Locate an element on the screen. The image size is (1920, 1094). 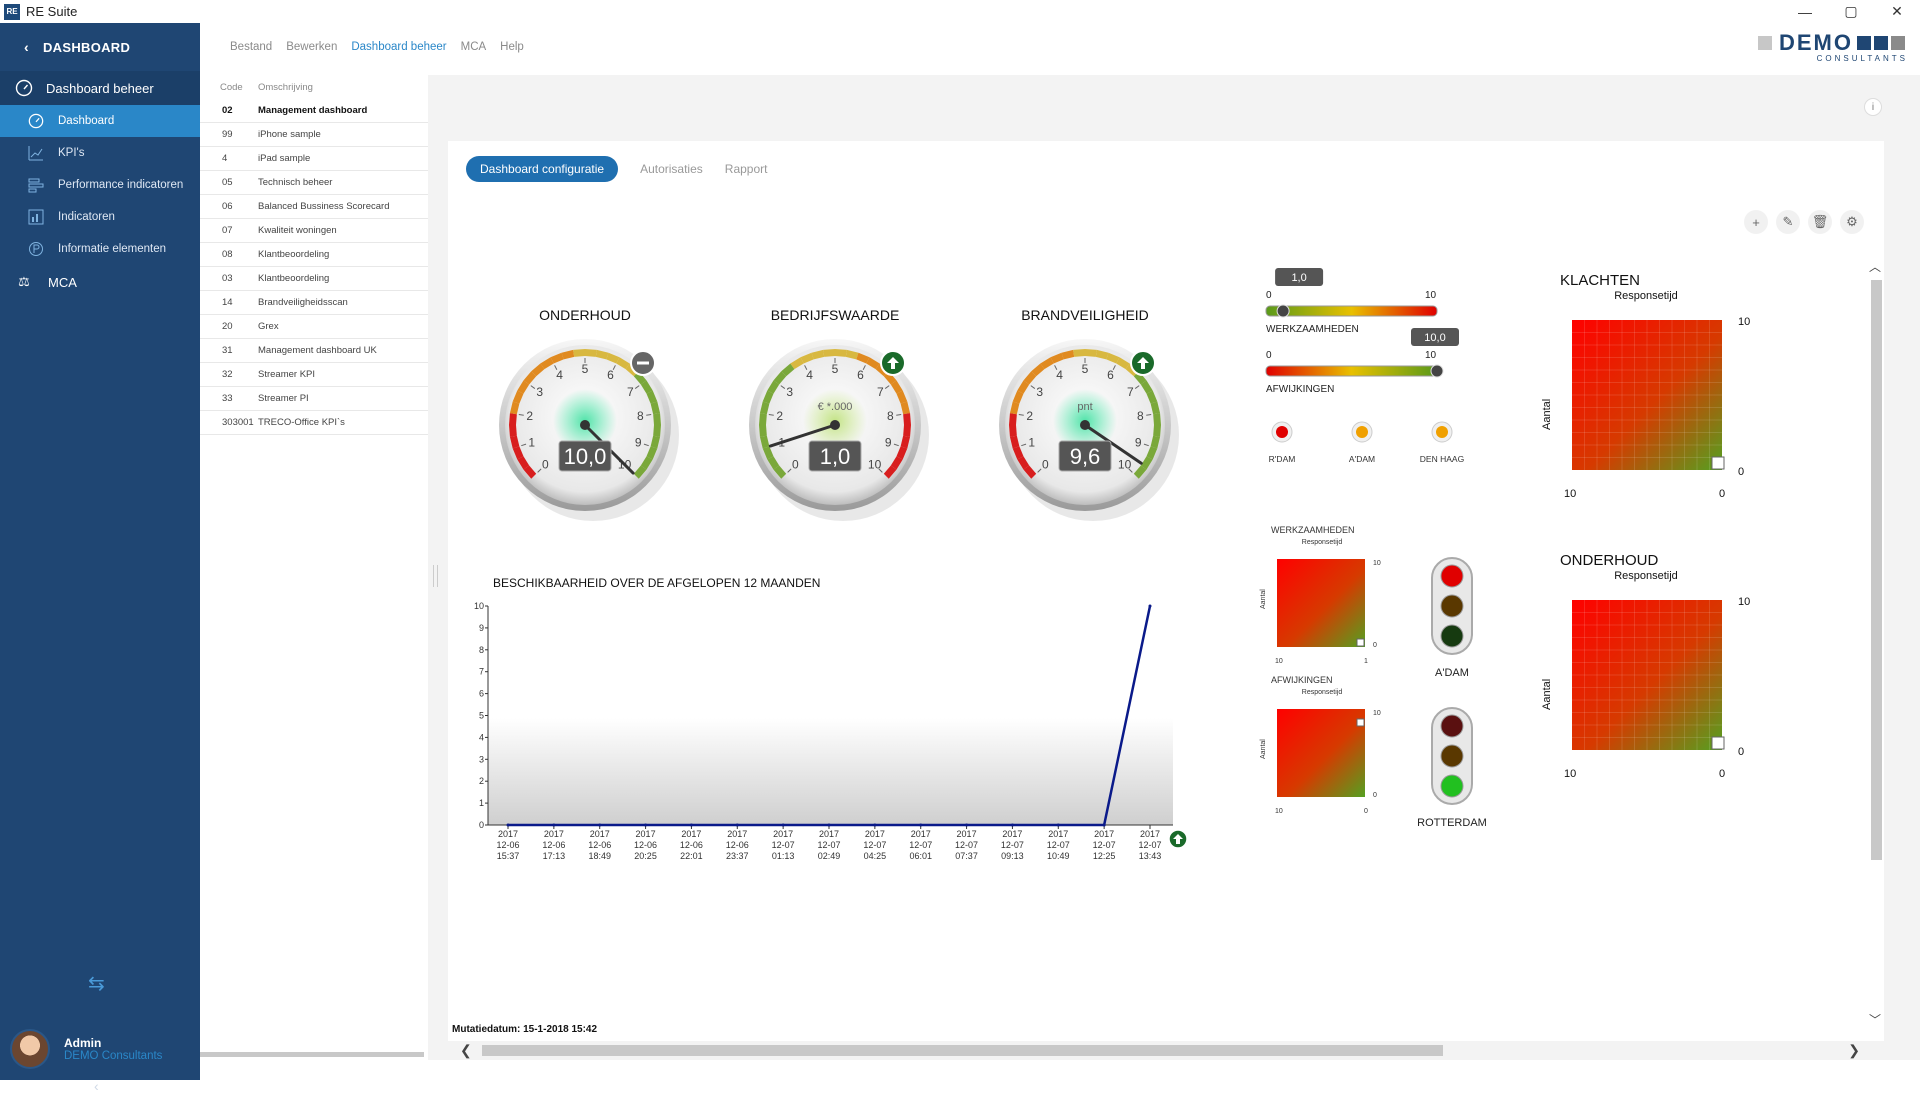
row-description: Klantbeoordeling is located at coordinates (294, 254).